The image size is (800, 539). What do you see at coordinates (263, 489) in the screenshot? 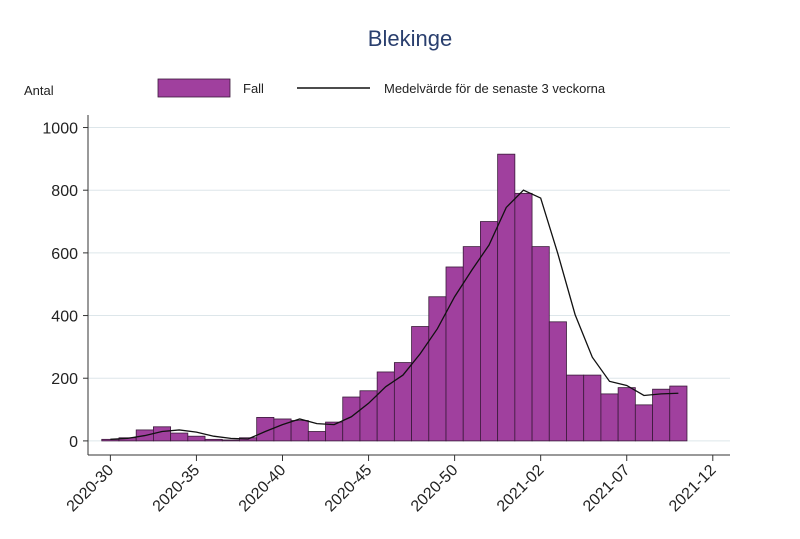
I see `x-tick-label: 2020-40` at bounding box center [263, 489].